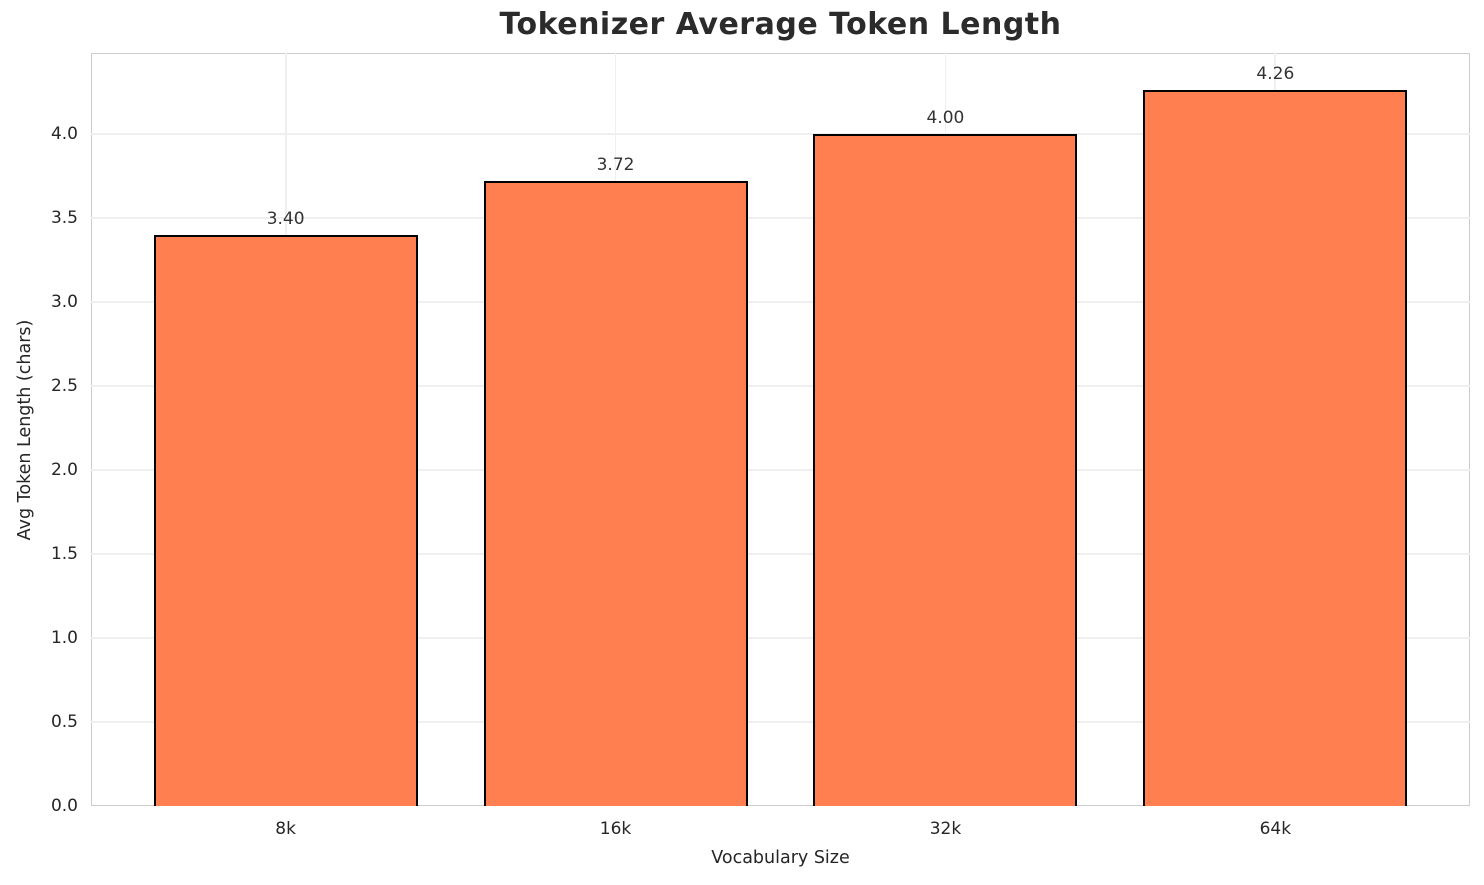  Describe the element at coordinates (780, 858) in the screenshot. I see `x-axis-label: Vocabulary Size` at that location.